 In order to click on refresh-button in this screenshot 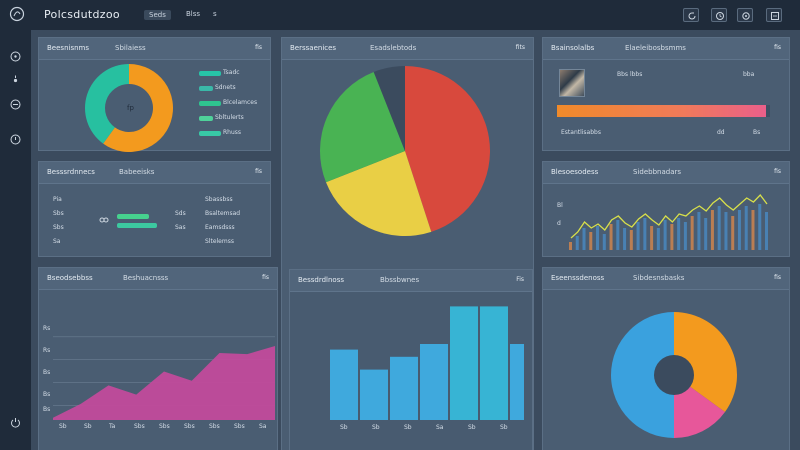, I will do `click(691, 15)`.